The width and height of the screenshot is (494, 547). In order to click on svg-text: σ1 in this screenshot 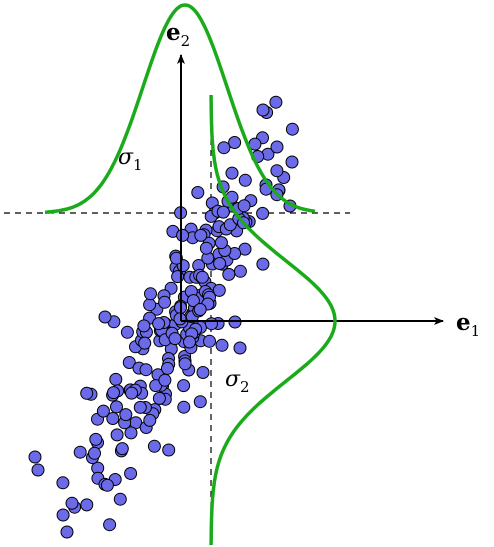, I will do `click(130, 159)`.